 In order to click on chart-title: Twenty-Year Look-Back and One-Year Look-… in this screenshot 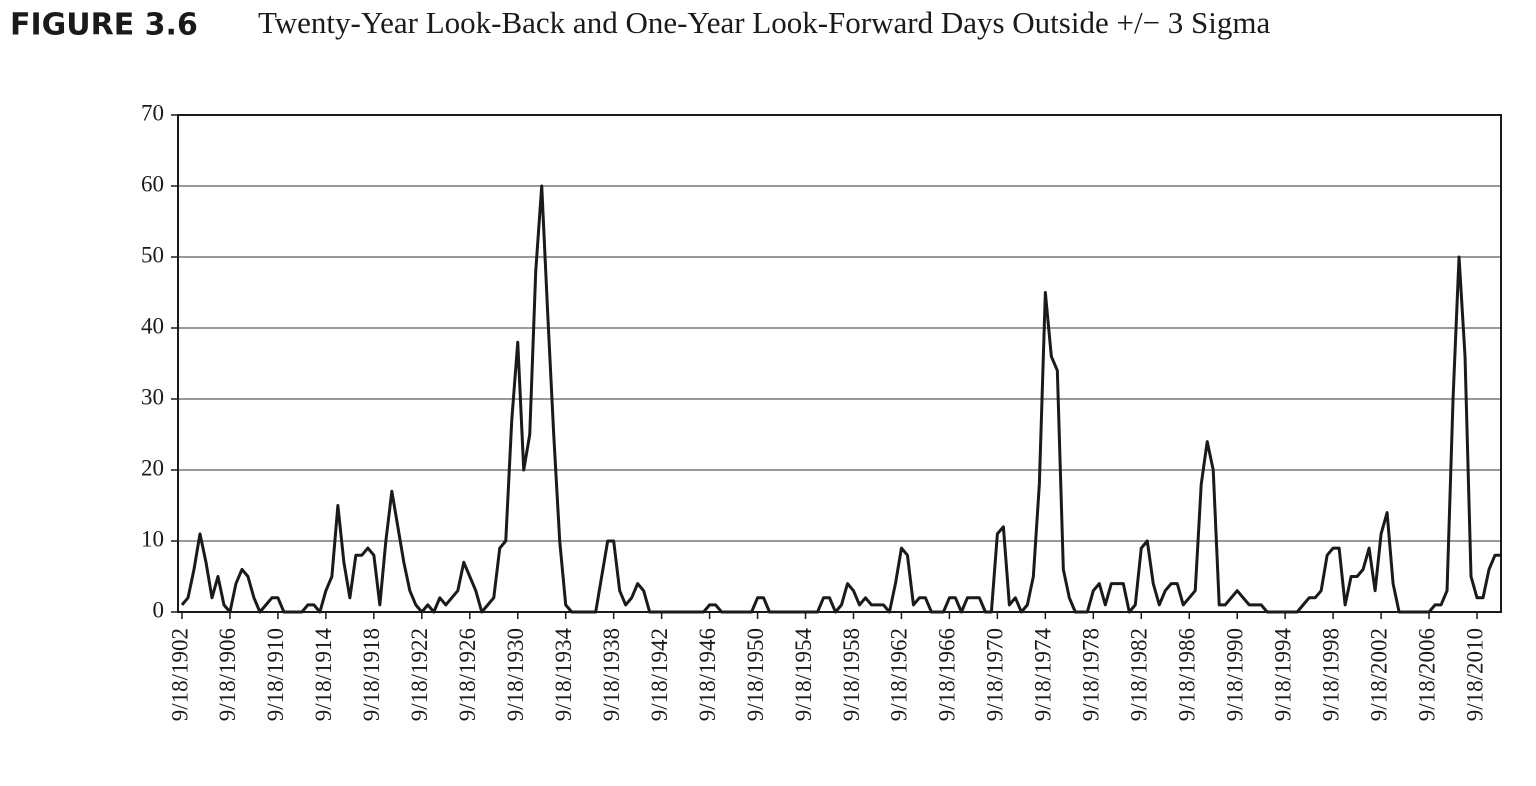, I will do `click(764, 22)`.